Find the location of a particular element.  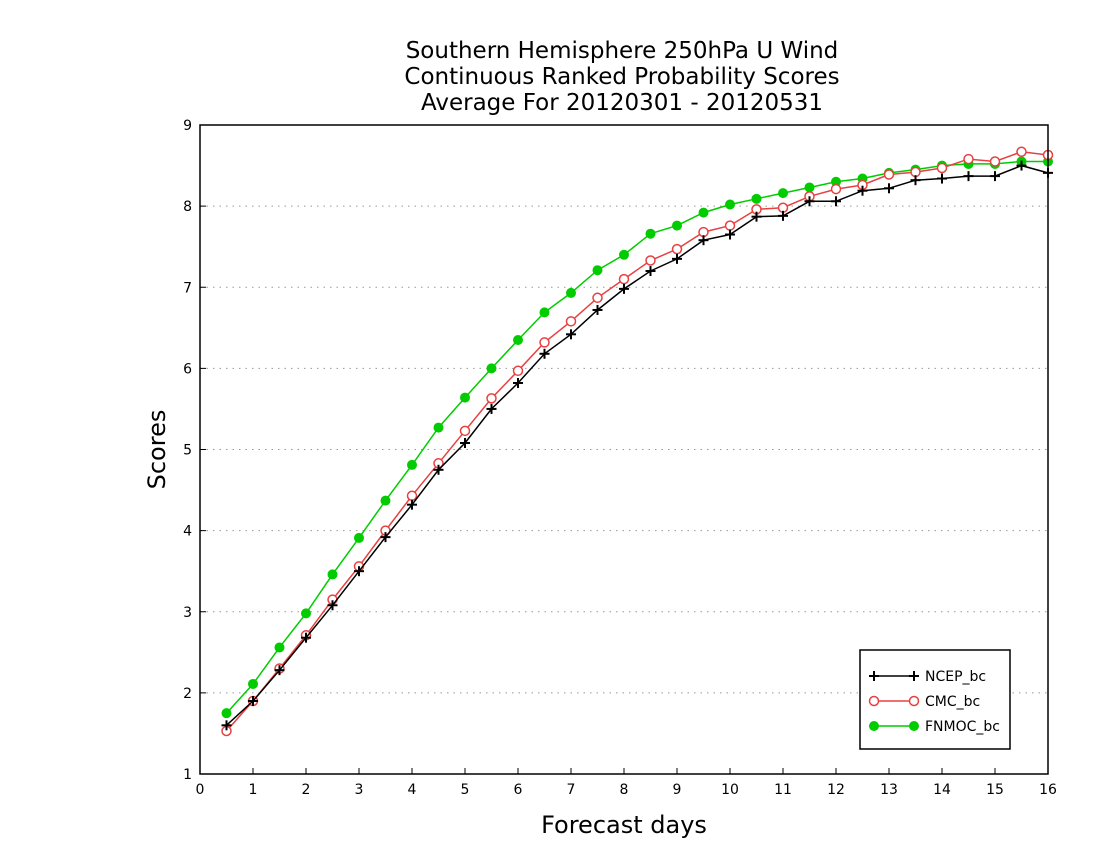

legend-label-CMC_bc: CMC_bc is located at coordinates (952, 702).